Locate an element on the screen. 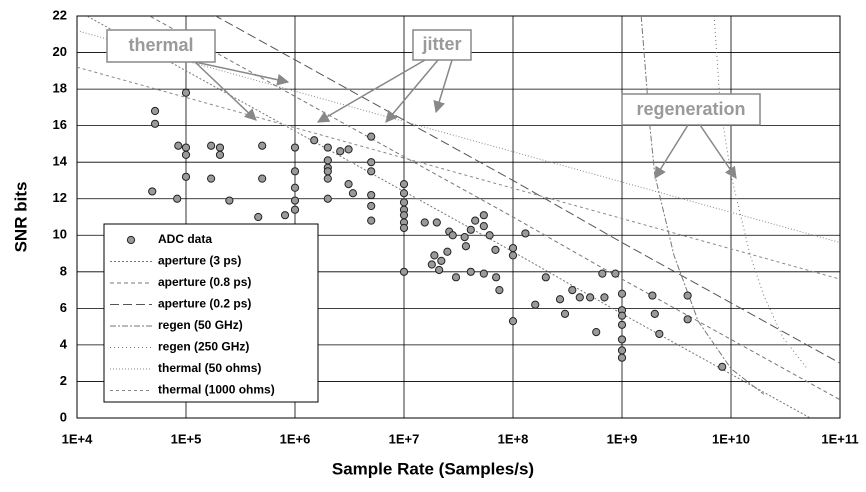 This screenshot has width=866, height=492. y-tick-label: 20 is located at coordinates (60, 51).